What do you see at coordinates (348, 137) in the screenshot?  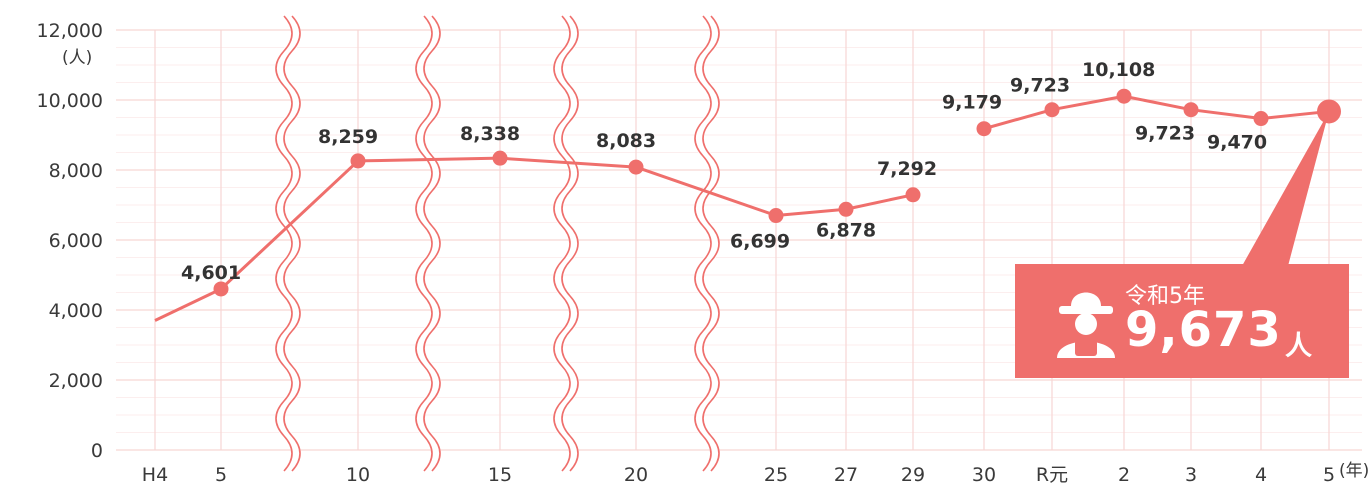 I see `data-label: 8,259` at bounding box center [348, 137].